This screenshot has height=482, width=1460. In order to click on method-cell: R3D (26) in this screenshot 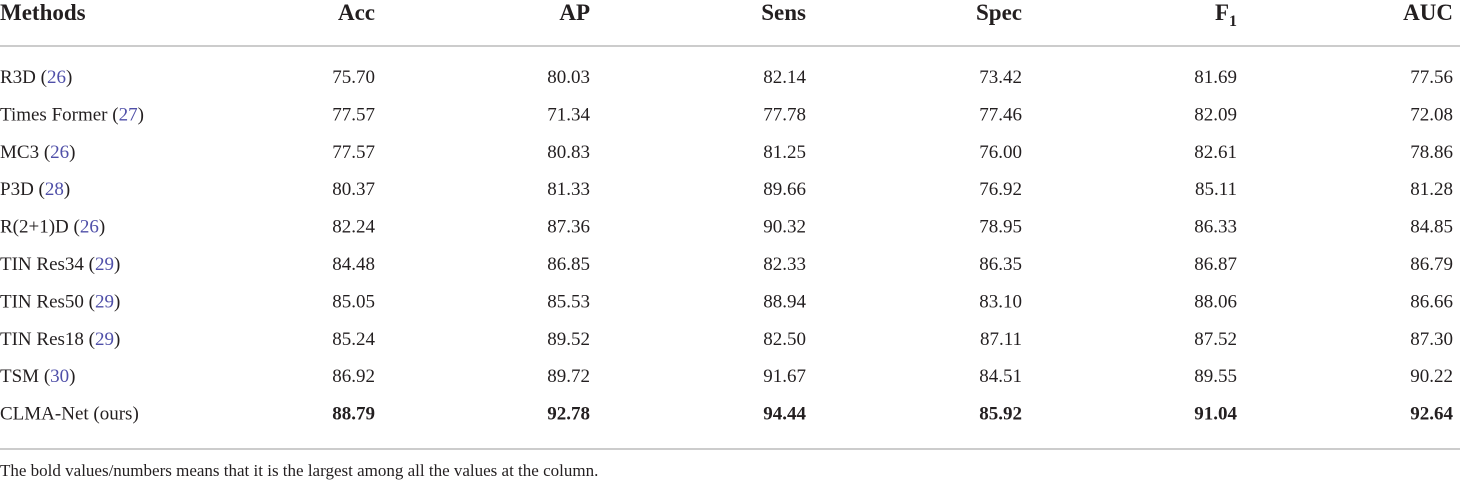, I will do `click(36, 77)`.